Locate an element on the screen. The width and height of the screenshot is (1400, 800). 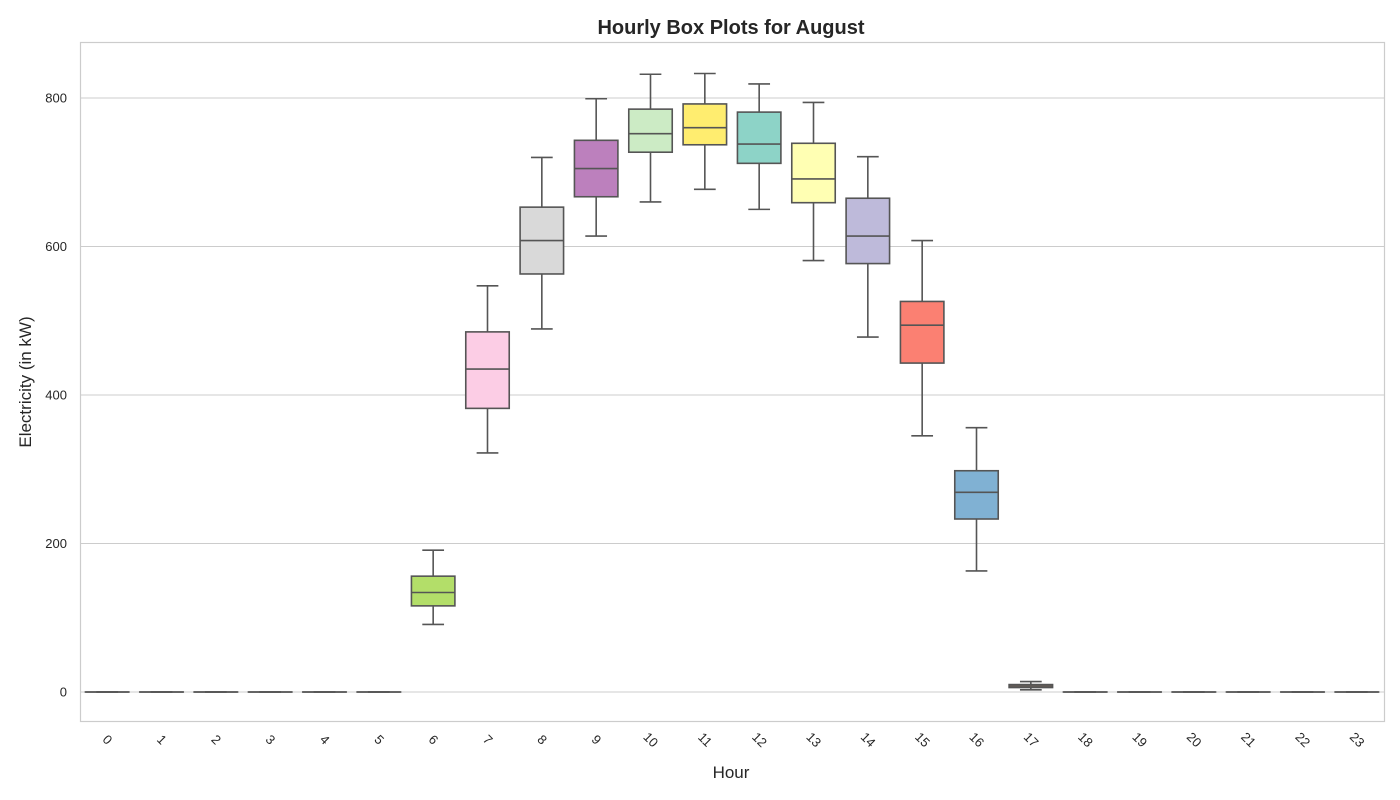
x-tick-label: 9 is located at coordinates (597, 740).